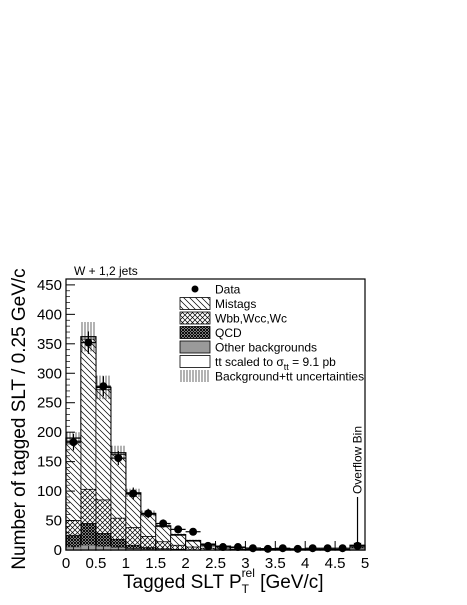 Image resolution: width=467 pixels, height=605 pixels. Describe the element at coordinates (305, 563) in the screenshot. I see `x-tick-label-4: 4` at that location.